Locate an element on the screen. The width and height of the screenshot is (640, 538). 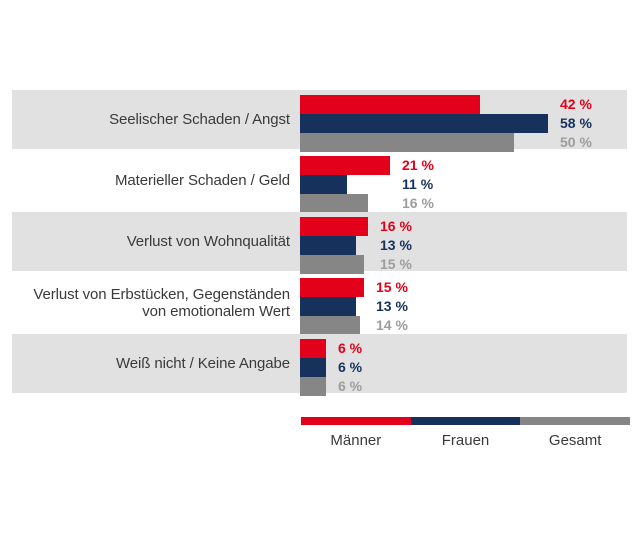
chart-row: Weiß nicht / Keine Angabe 6 % 6 % 6 % is located at coordinates (319, 365).